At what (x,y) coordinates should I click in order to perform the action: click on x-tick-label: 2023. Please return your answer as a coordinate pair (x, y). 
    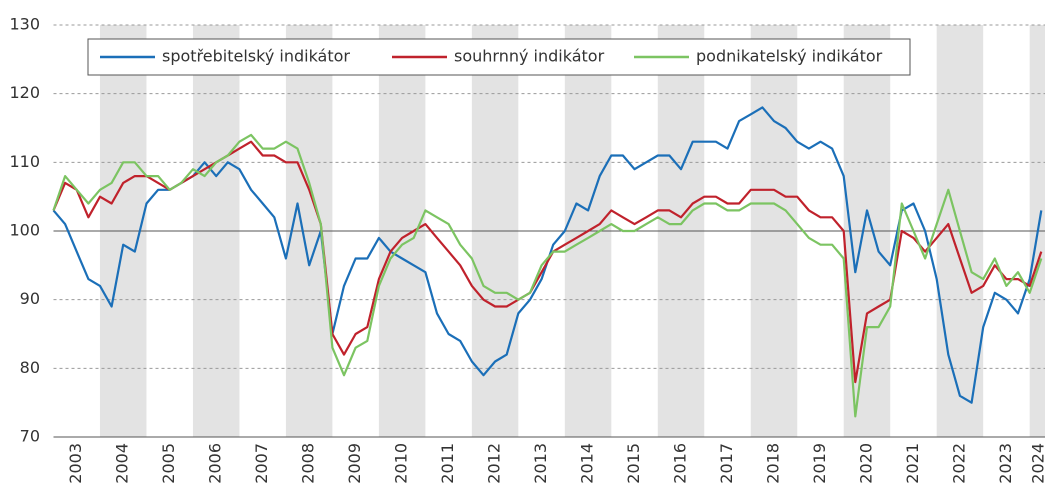
    Looking at the image, I should click on (1005, 463).